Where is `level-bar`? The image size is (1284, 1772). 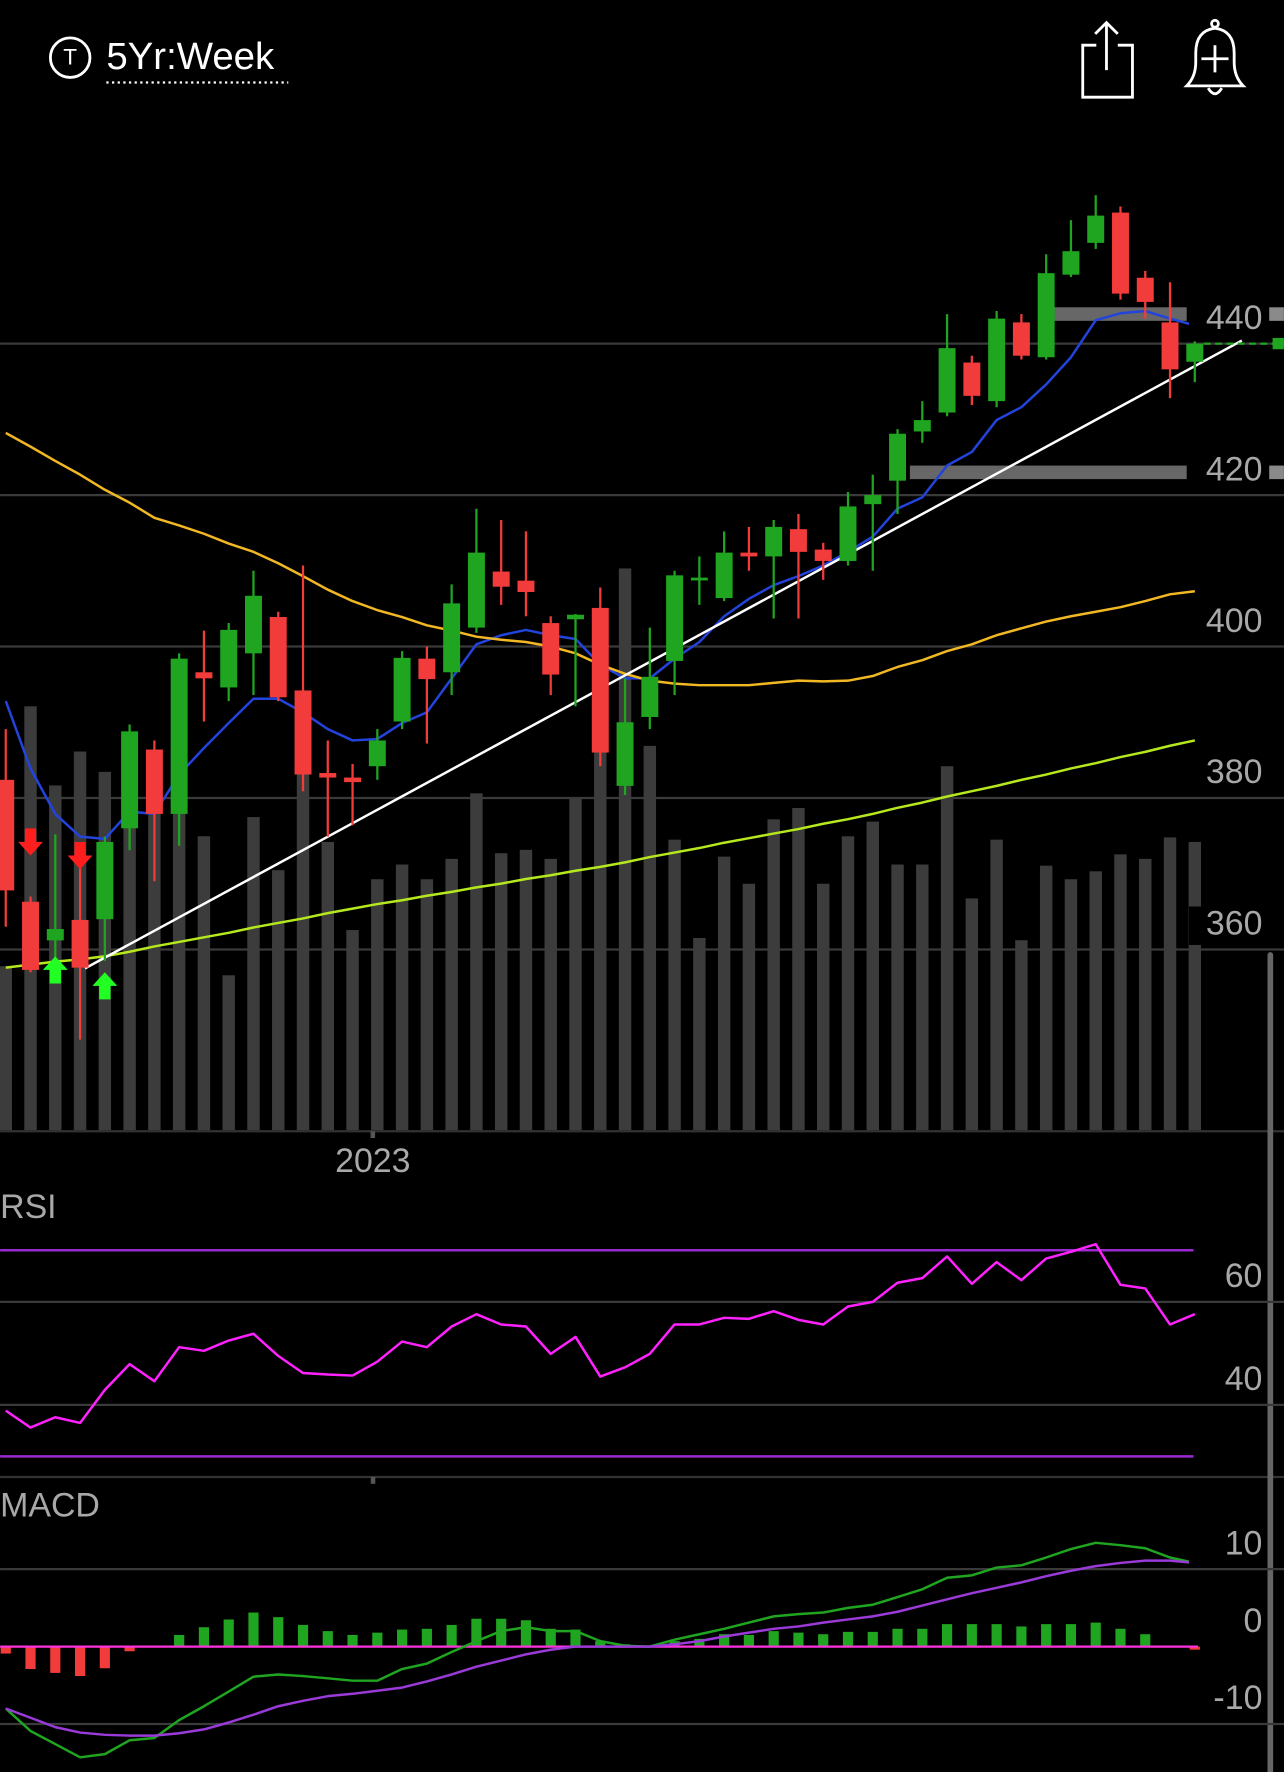
level-bar is located at coordinates (1048, 472).